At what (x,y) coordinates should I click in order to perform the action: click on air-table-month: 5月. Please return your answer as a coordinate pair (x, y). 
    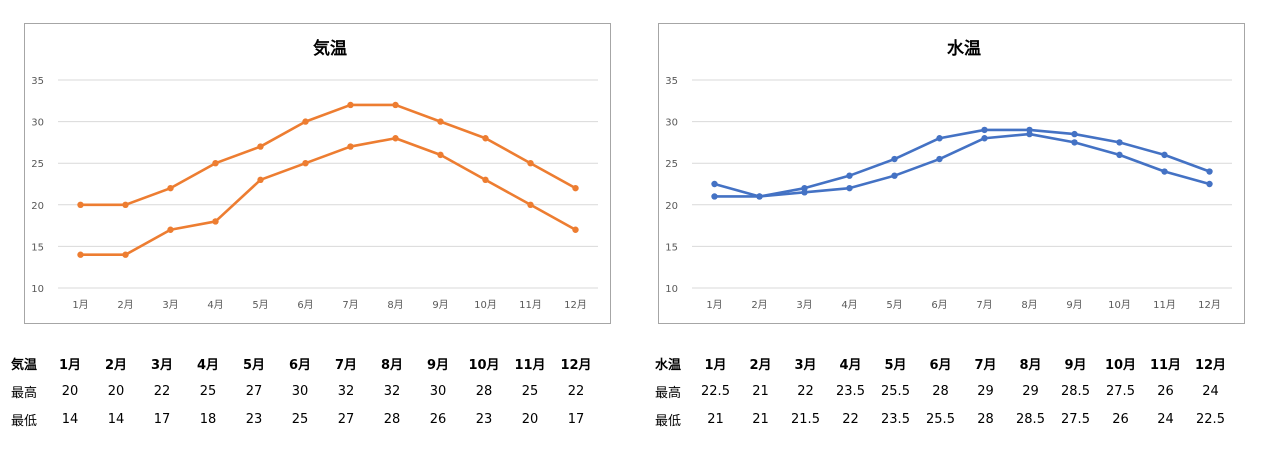
    Looking at the image, I should click on (254, 365).